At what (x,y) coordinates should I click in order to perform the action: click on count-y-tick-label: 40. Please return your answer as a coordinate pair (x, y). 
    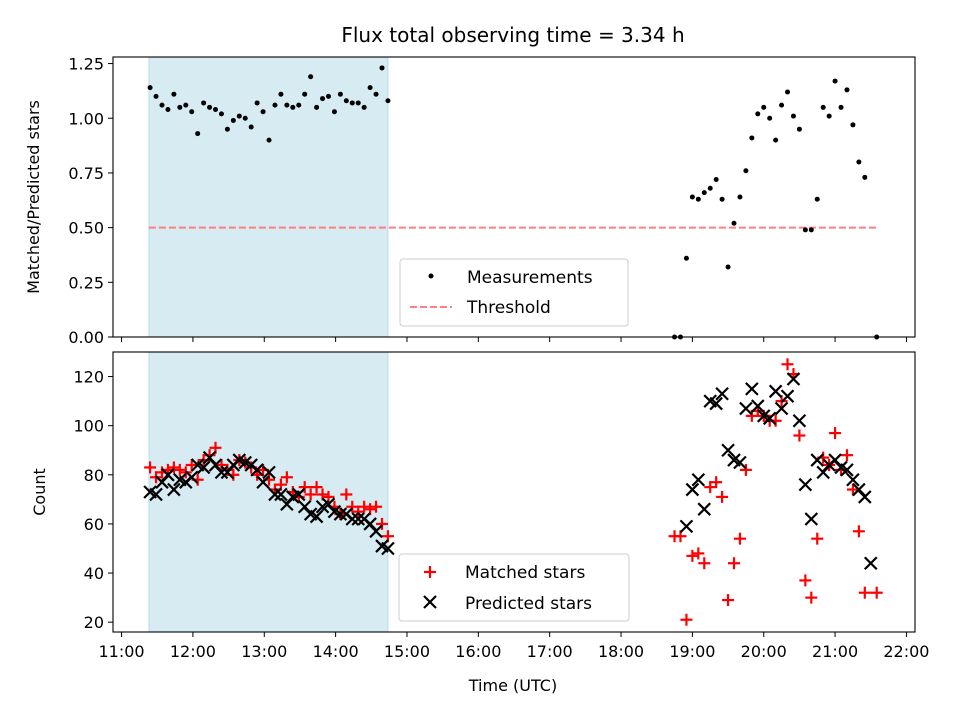
    Looking at the image, I should click on (94, 573).